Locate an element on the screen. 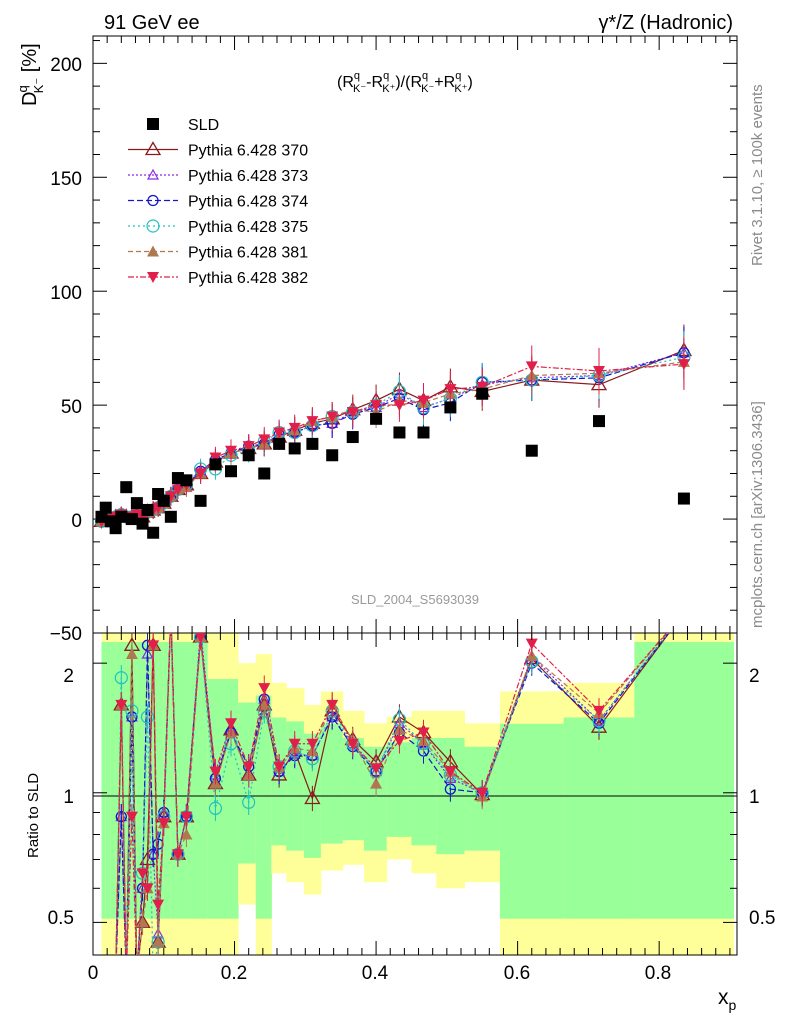 This screenshot has width=786, height=1024. ylabel-main: D is located at coordinates (30, 99).